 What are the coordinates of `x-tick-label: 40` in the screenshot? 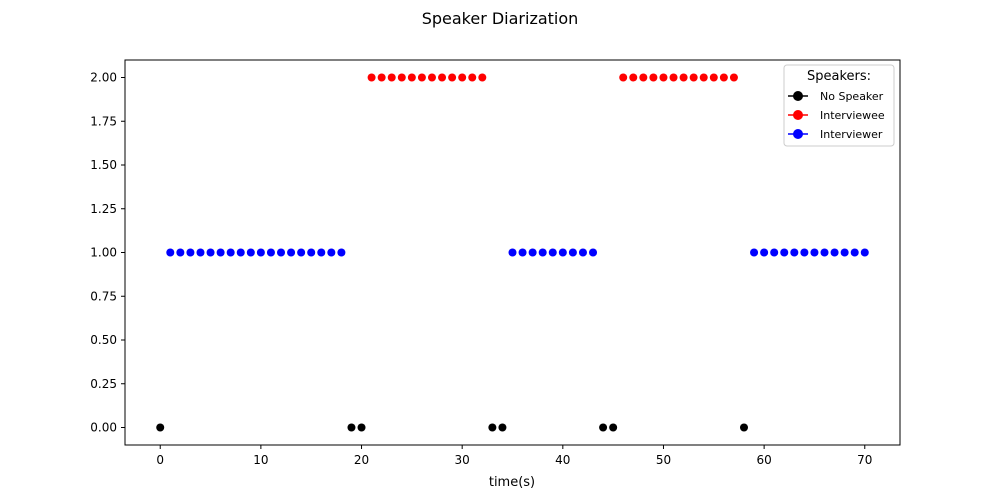 It's located at (562, 460).